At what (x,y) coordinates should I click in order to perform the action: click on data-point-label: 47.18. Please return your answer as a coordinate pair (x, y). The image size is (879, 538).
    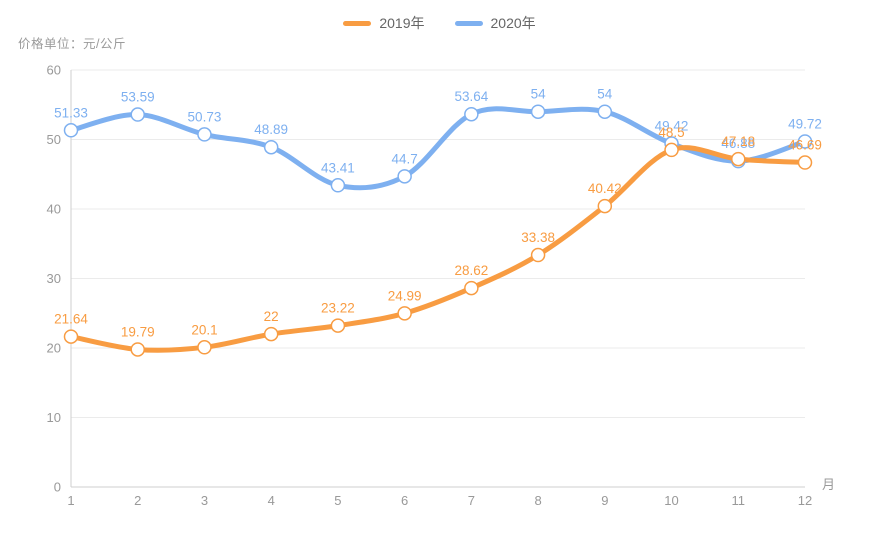
    Looking at the image, I should click on (738, 141).